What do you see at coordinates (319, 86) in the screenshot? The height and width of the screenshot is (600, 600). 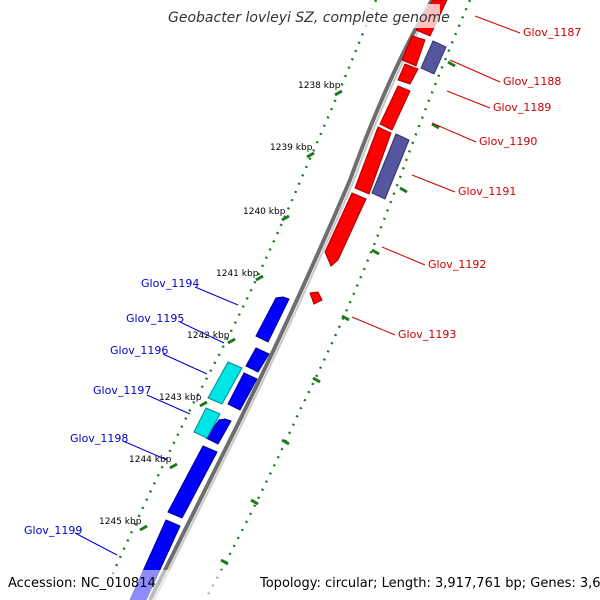 I see `scale-label-1238: 1238 kbp` at bounding box center [319, 86].